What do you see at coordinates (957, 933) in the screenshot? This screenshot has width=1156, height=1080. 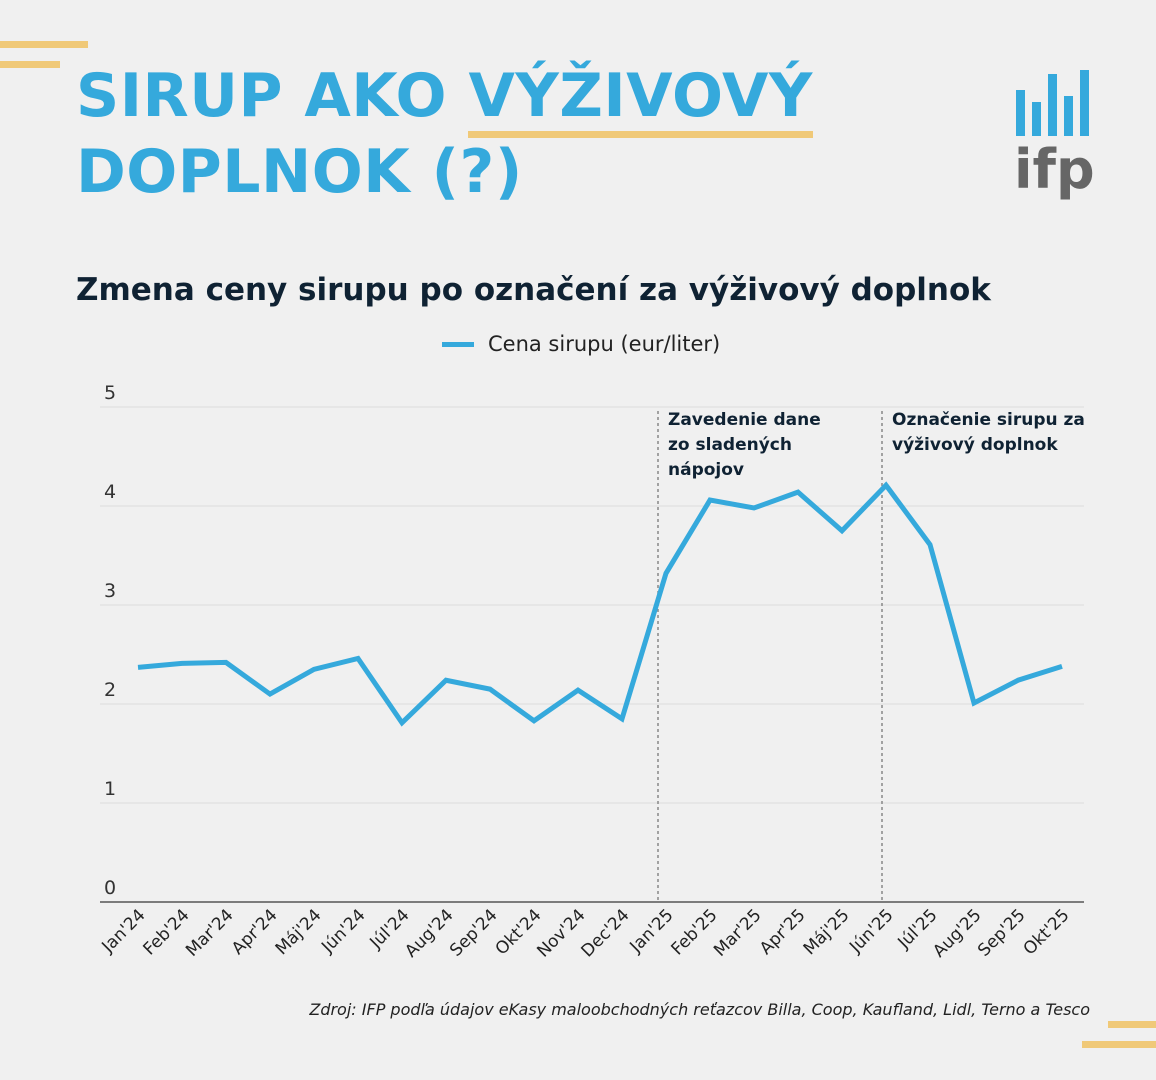 I see `x-tick-label: Aug'25` at bounding box center [957, 933].